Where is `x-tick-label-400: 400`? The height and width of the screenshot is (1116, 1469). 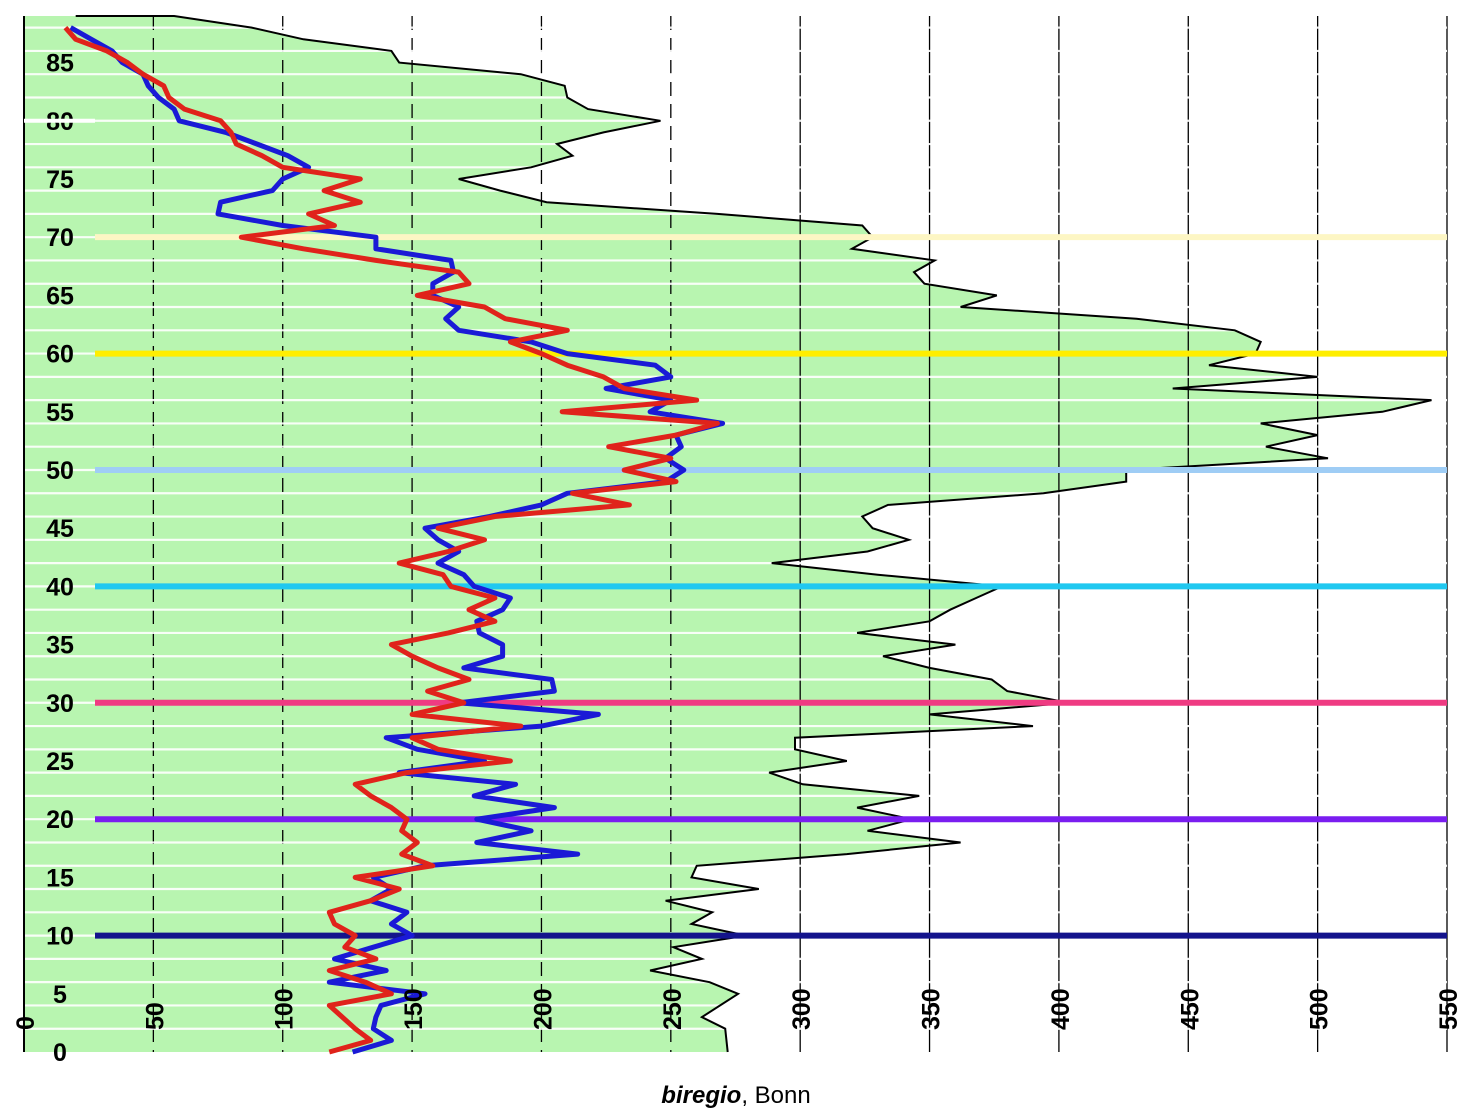
x-tick-label-400: 400 is located at coordinates (1061, 1009).